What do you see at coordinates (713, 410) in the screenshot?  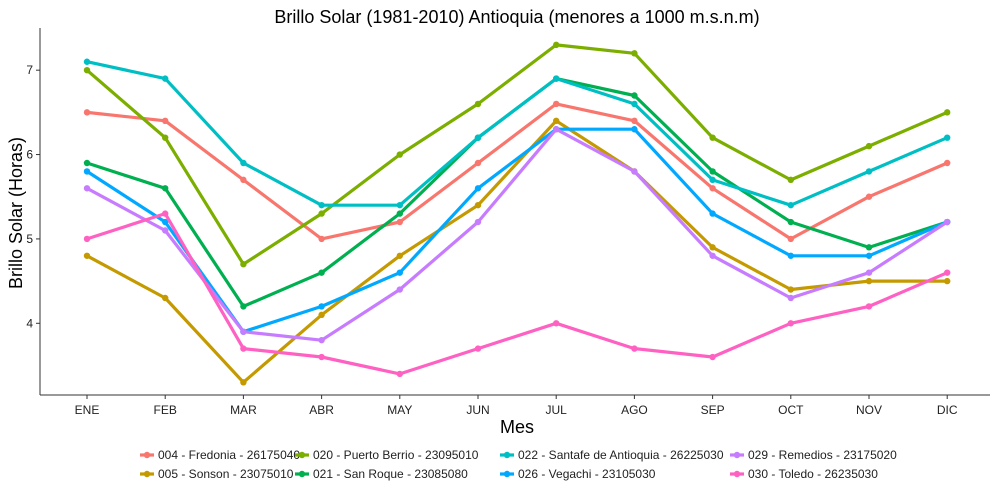 I see `x-tick-label: SEP` at bounding box center [713, 410].